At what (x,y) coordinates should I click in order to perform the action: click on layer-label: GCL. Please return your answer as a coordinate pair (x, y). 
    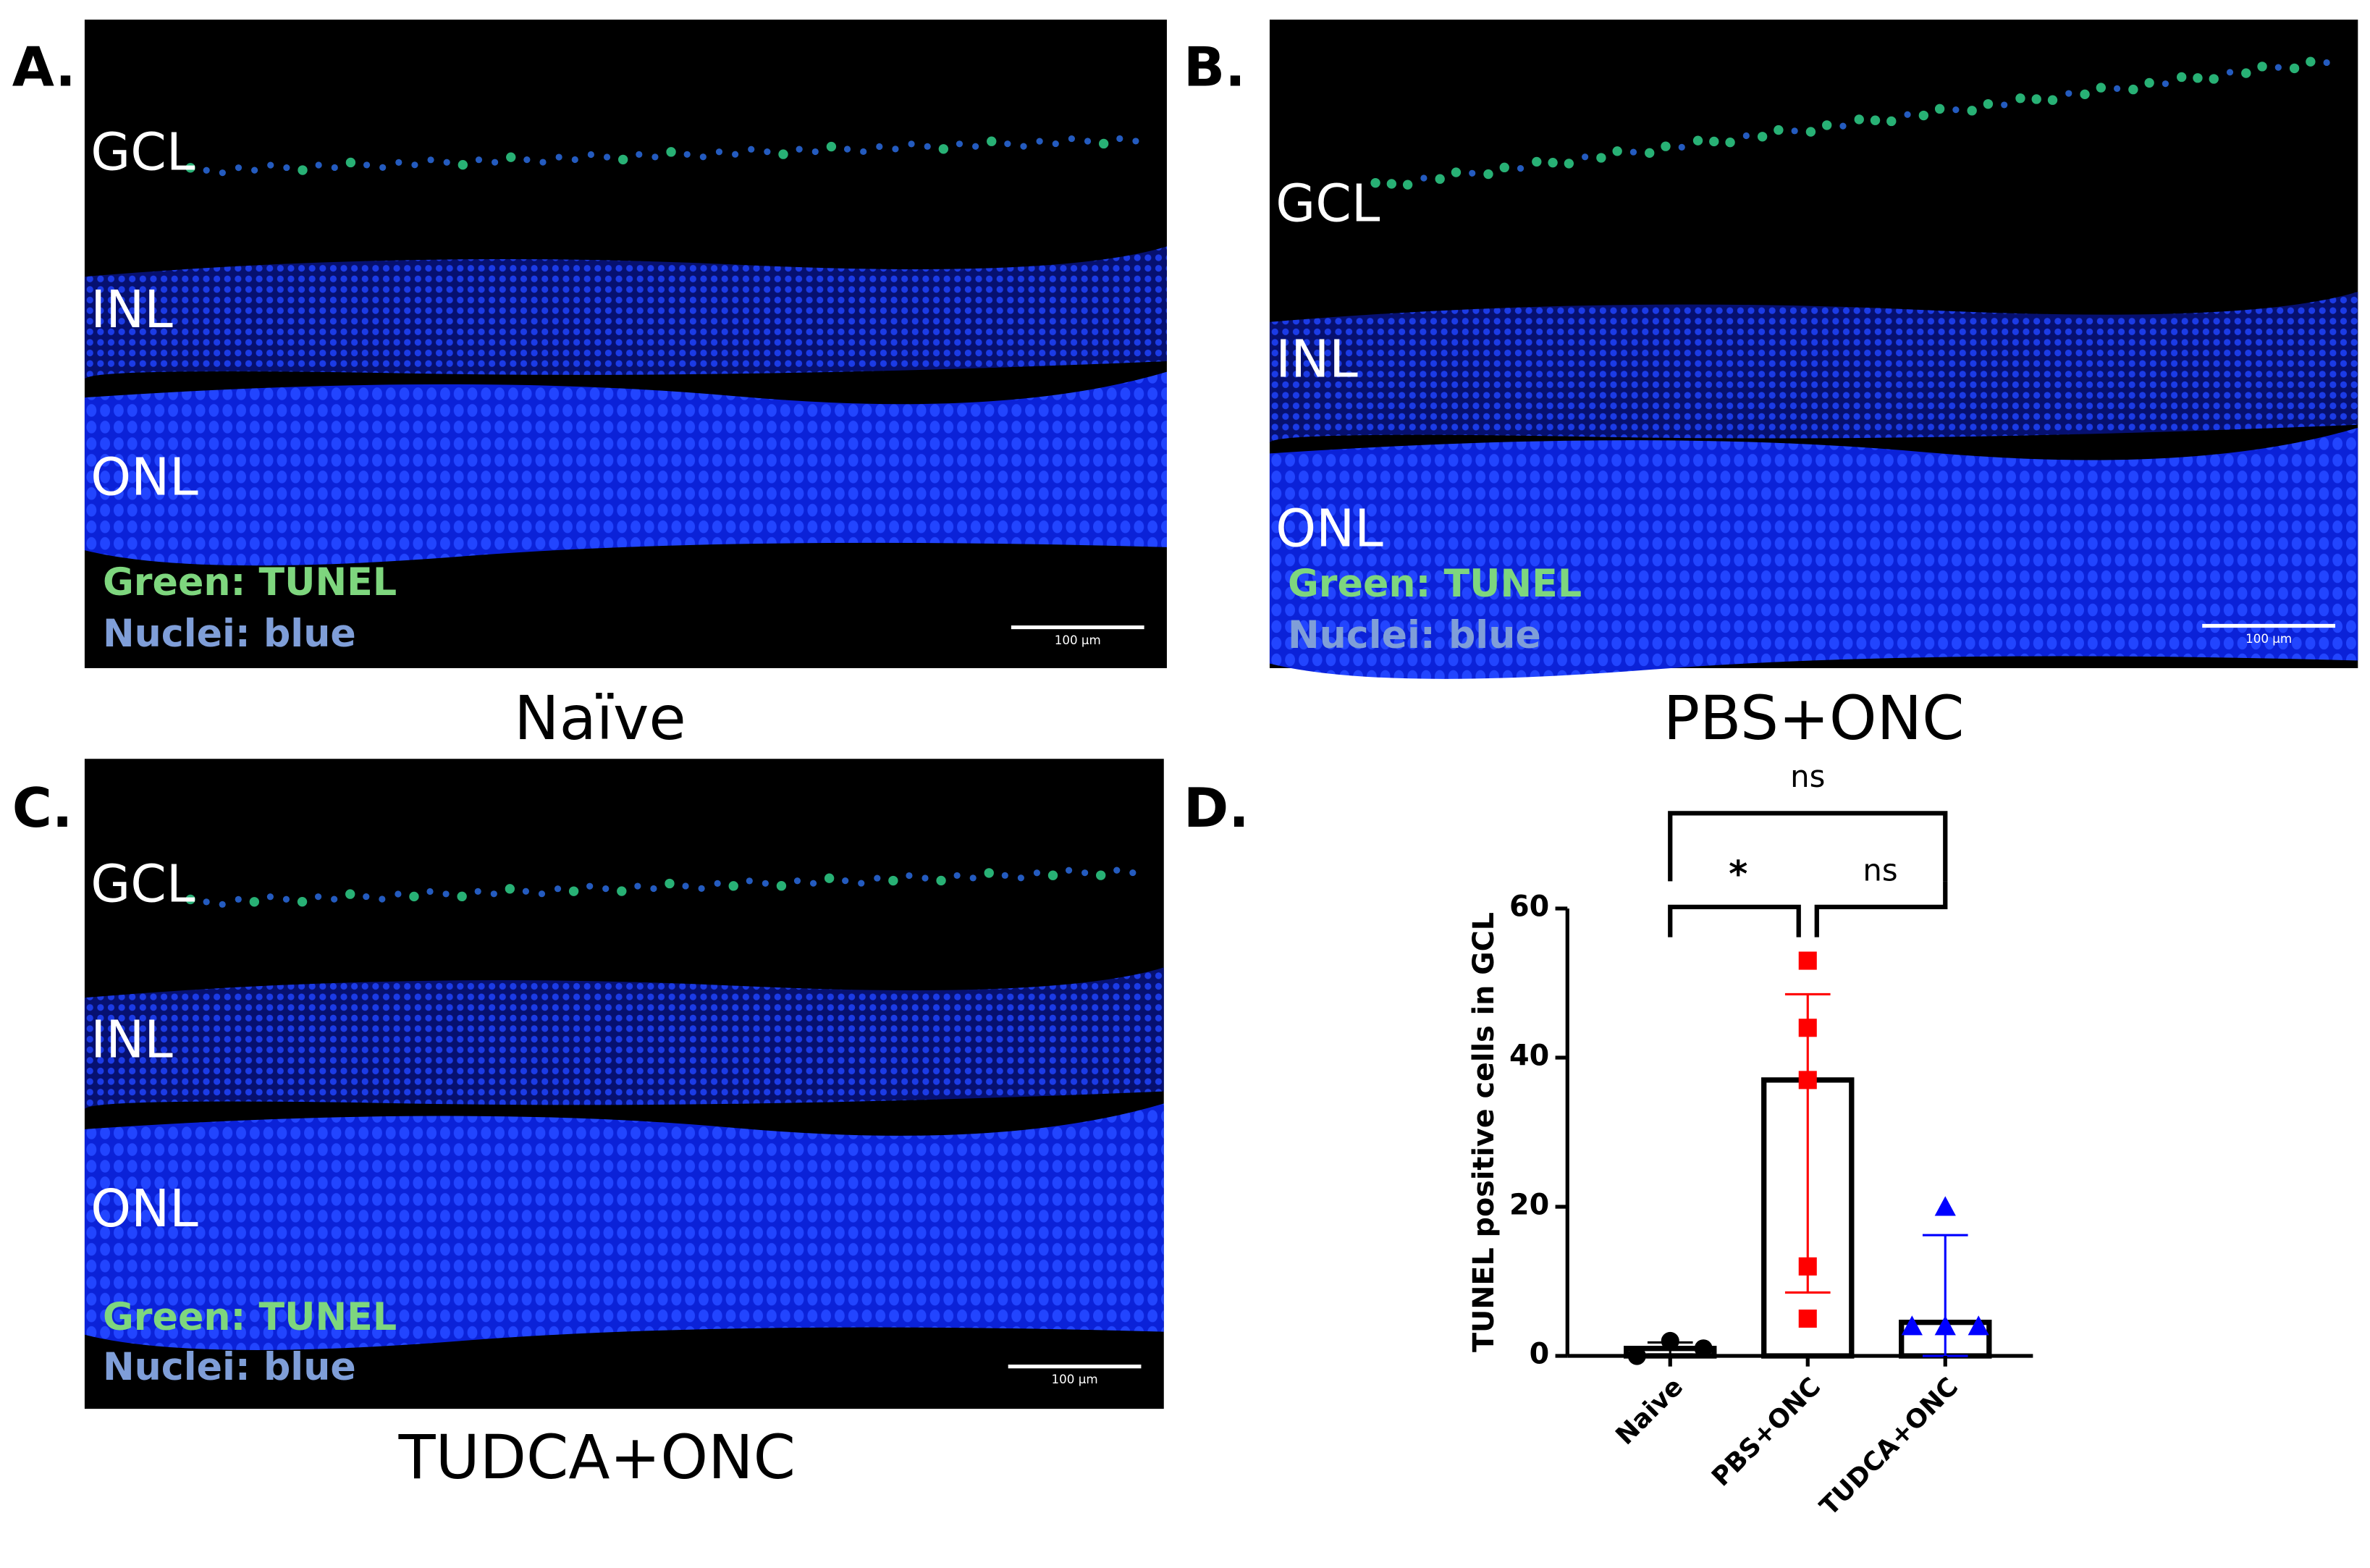
    Looking at the image, I should click on (142, 883).